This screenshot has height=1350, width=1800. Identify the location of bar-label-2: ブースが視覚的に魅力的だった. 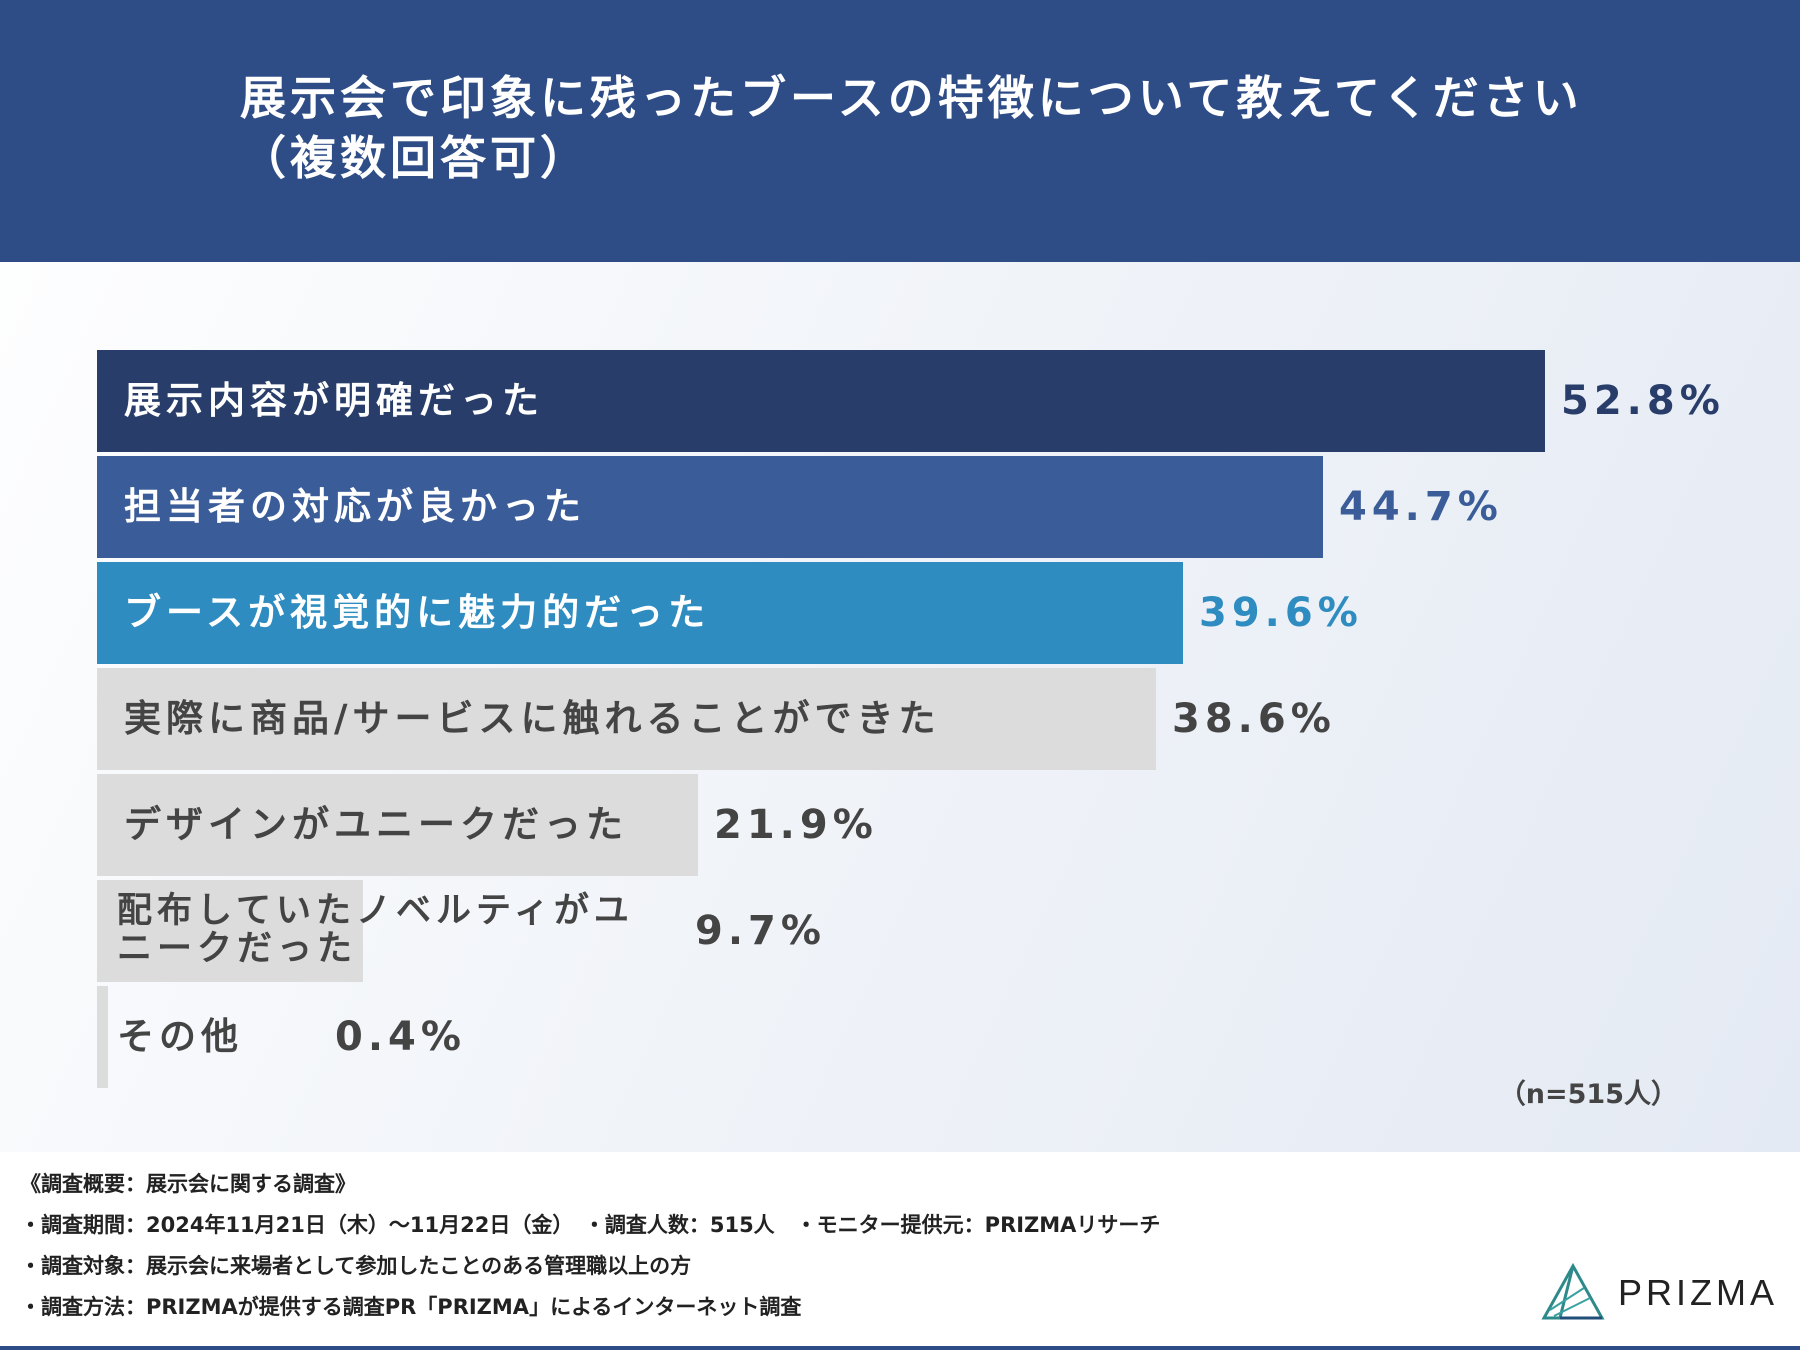
(417, 612).